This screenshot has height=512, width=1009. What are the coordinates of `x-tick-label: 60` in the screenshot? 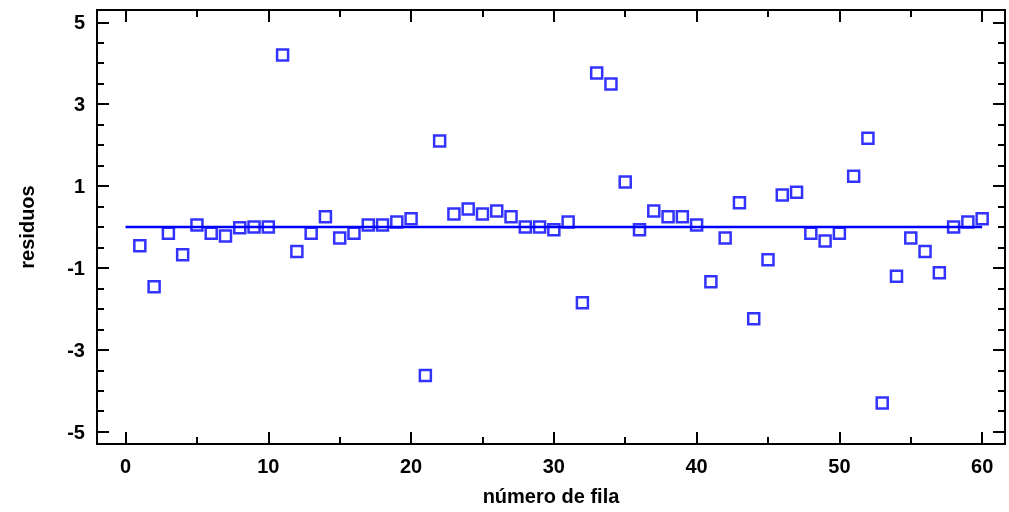 It's located at (982, 466).